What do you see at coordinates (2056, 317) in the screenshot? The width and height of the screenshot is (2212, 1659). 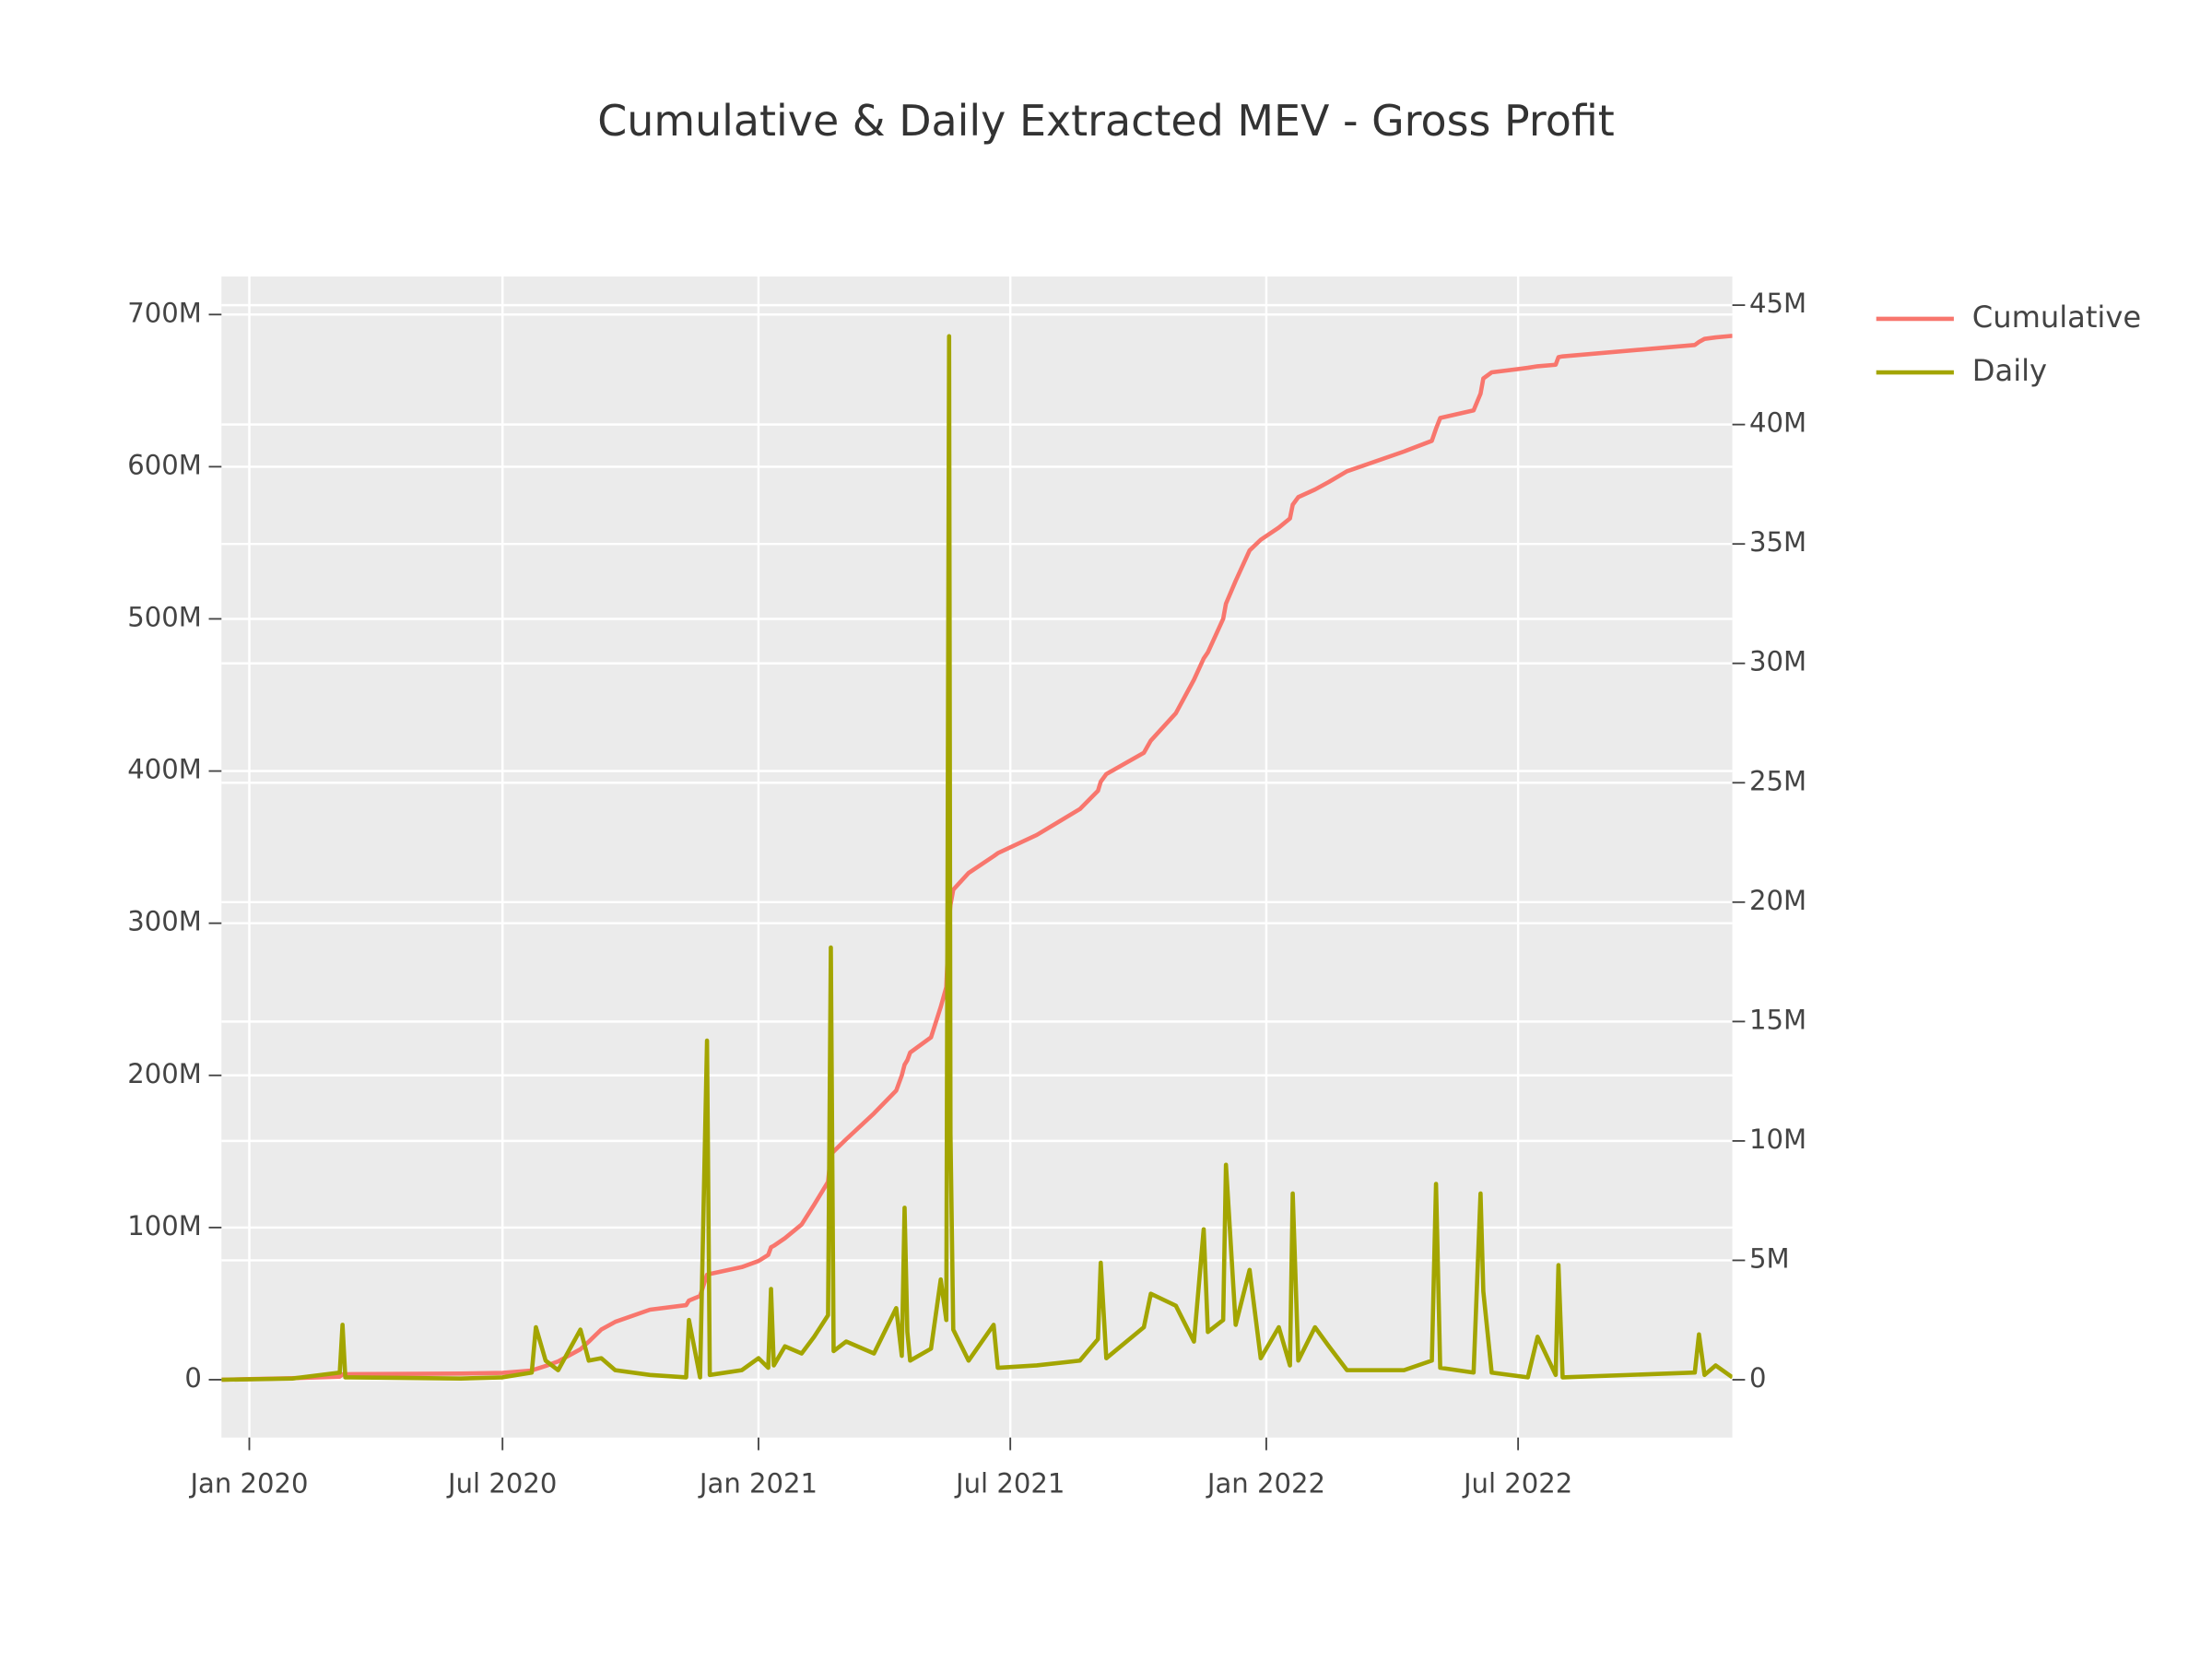 I see `legend-label: Cumulative` at bounding box center [2056, 317].